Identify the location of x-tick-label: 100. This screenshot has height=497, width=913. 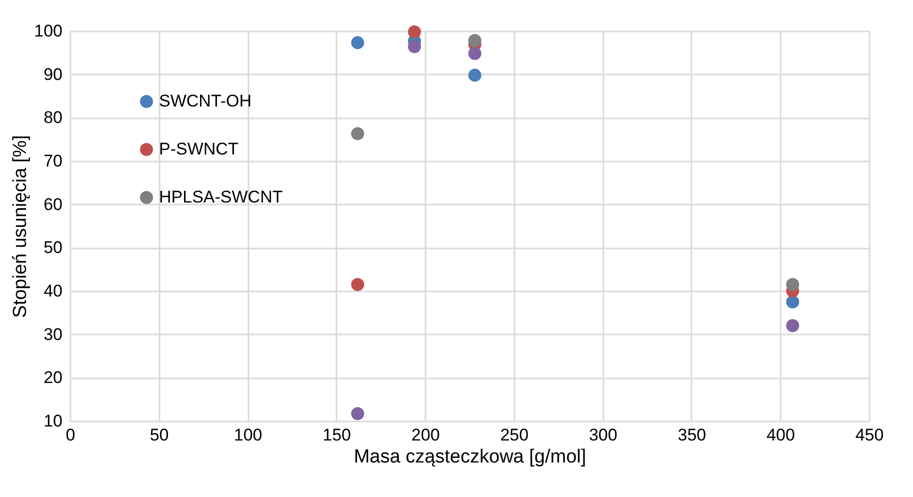
(248, 435).